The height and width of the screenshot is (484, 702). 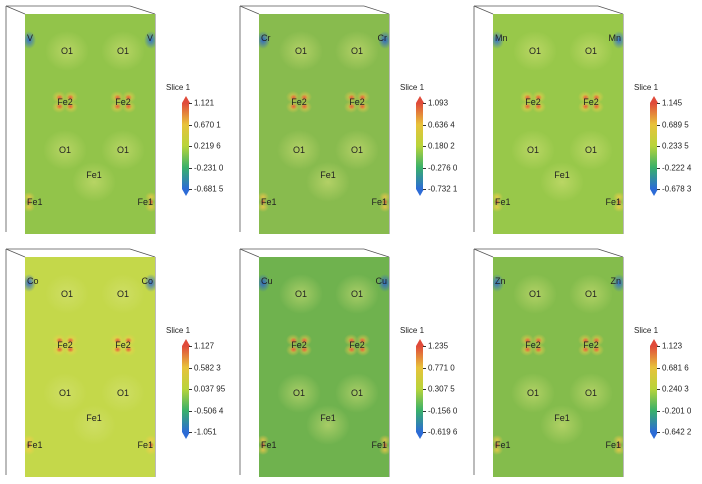 I want to click on colorbar-tick-label: -1.051, so click(x=205, y=432).